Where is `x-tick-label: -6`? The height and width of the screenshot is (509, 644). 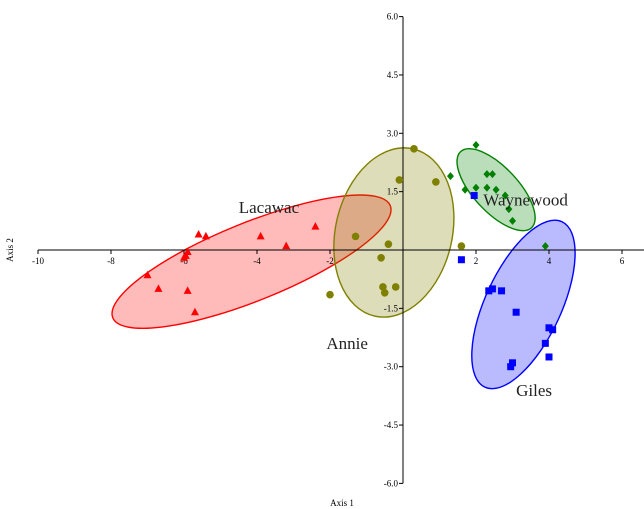 x-tick-label: -6 is located at coordinates (184, 261).